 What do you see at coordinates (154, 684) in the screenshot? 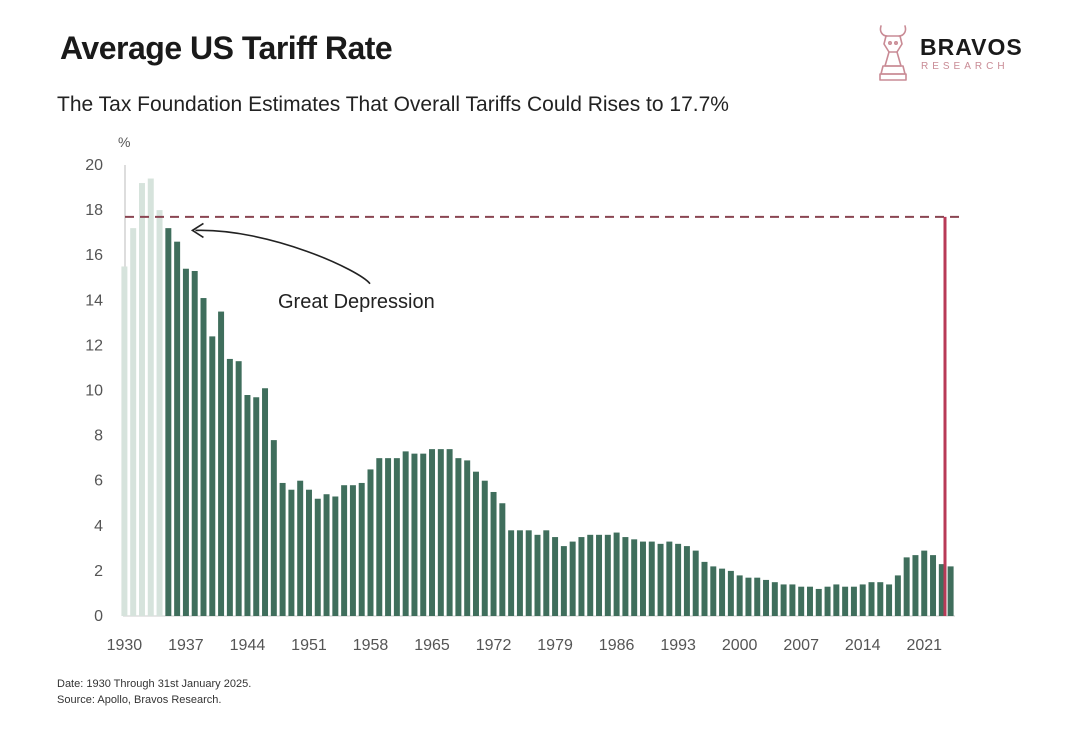
I see `date-note: Date: 1930 Through 31st January 2025.` at bounding box center [154, 684].